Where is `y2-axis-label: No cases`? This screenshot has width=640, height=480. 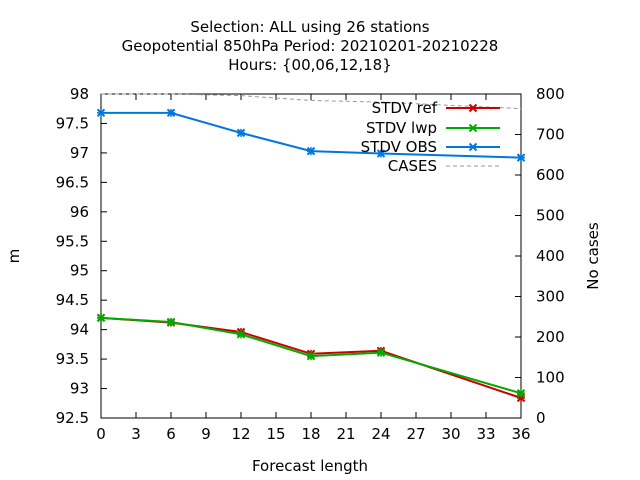 y2-axis-label: No cases is located at coordinates (593, 256).